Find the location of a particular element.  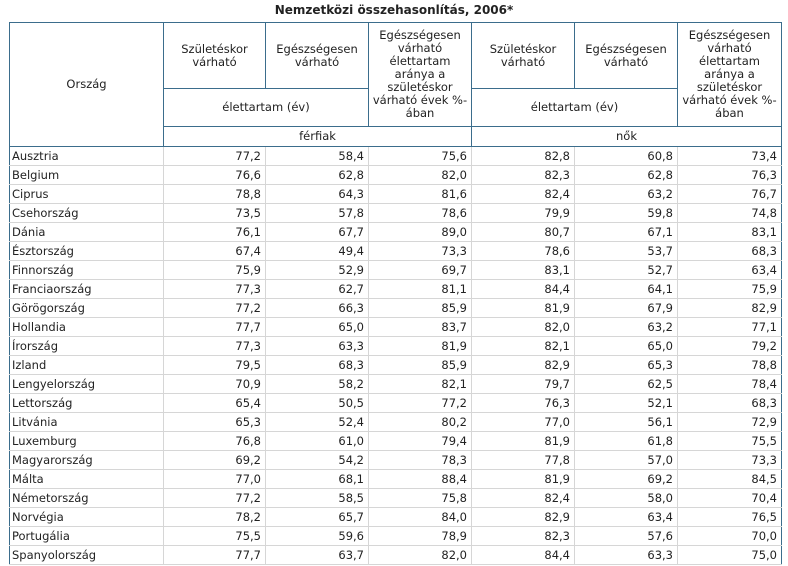

table-row: Lengyelország 70,9 58,2 82,1 79,7 62,5 78,4 is located at coordinates (395, 384).